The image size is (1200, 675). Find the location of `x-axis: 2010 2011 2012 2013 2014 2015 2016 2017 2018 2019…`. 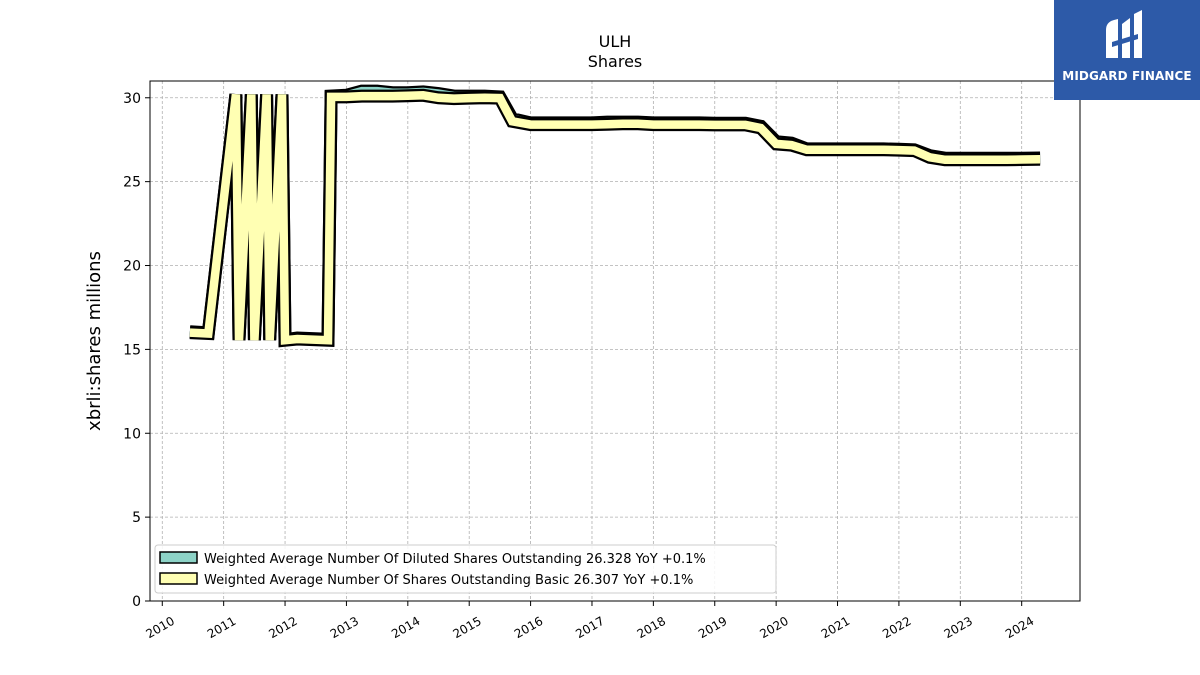

x-axis: 2010 2011 2012 2013 2014 2015 2016 2017 2018 2019… is located at coordinates (590, 621).